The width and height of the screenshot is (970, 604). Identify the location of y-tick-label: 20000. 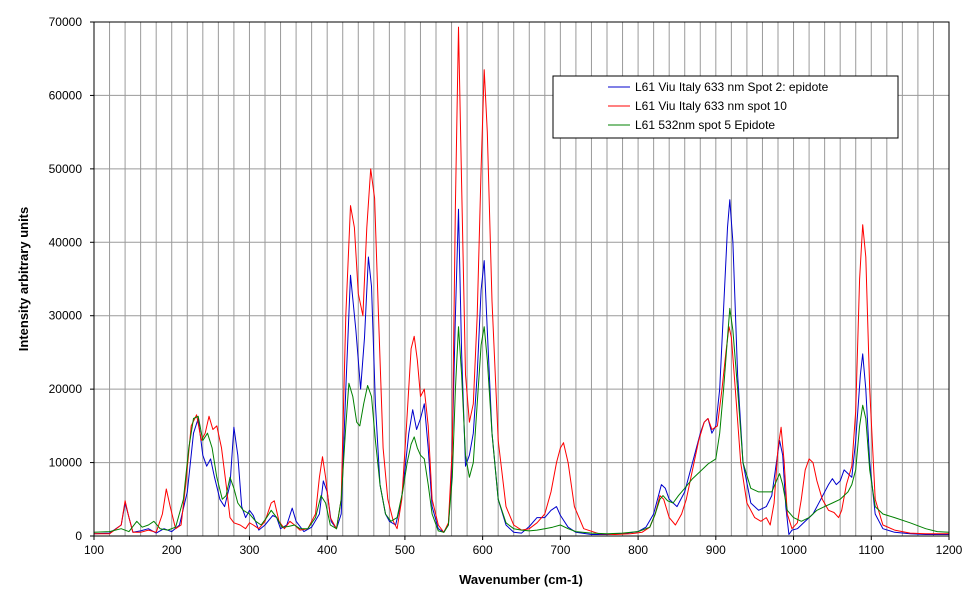
(66, 389).